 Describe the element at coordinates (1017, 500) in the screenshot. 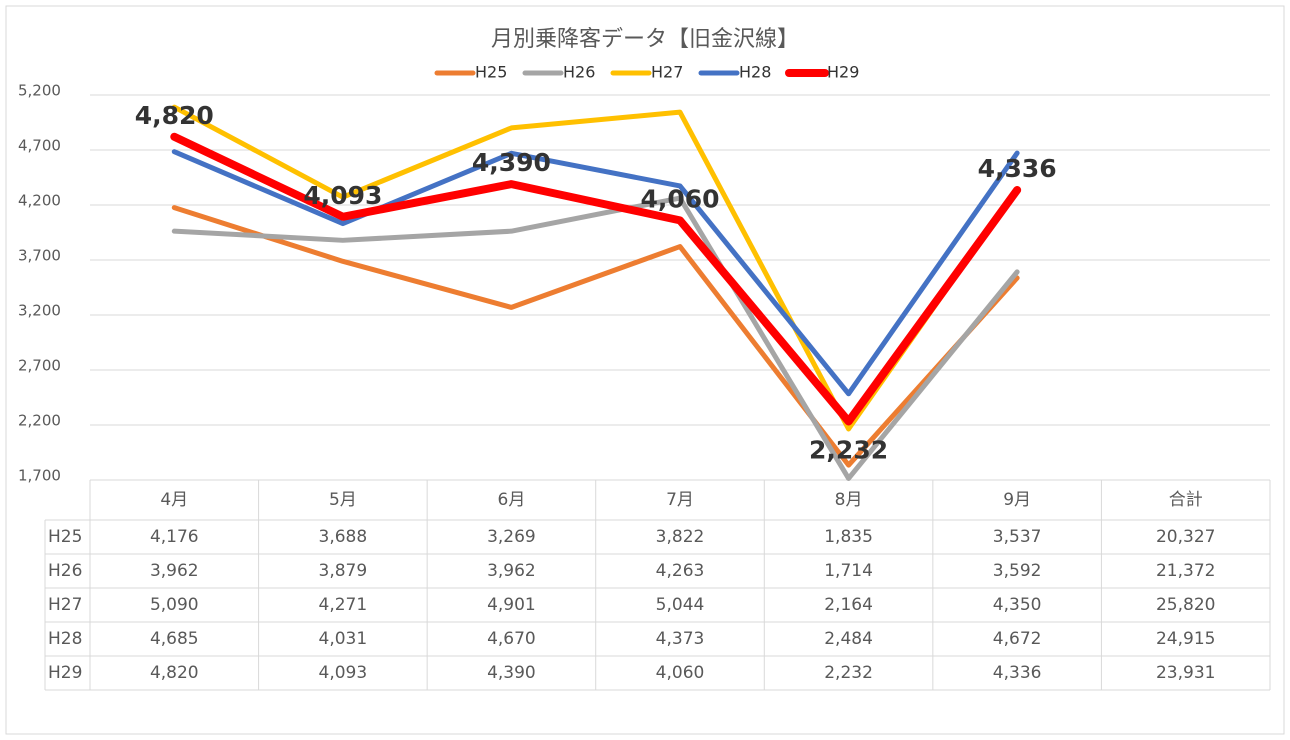

I see `x-tick-label: 9月` at that location.